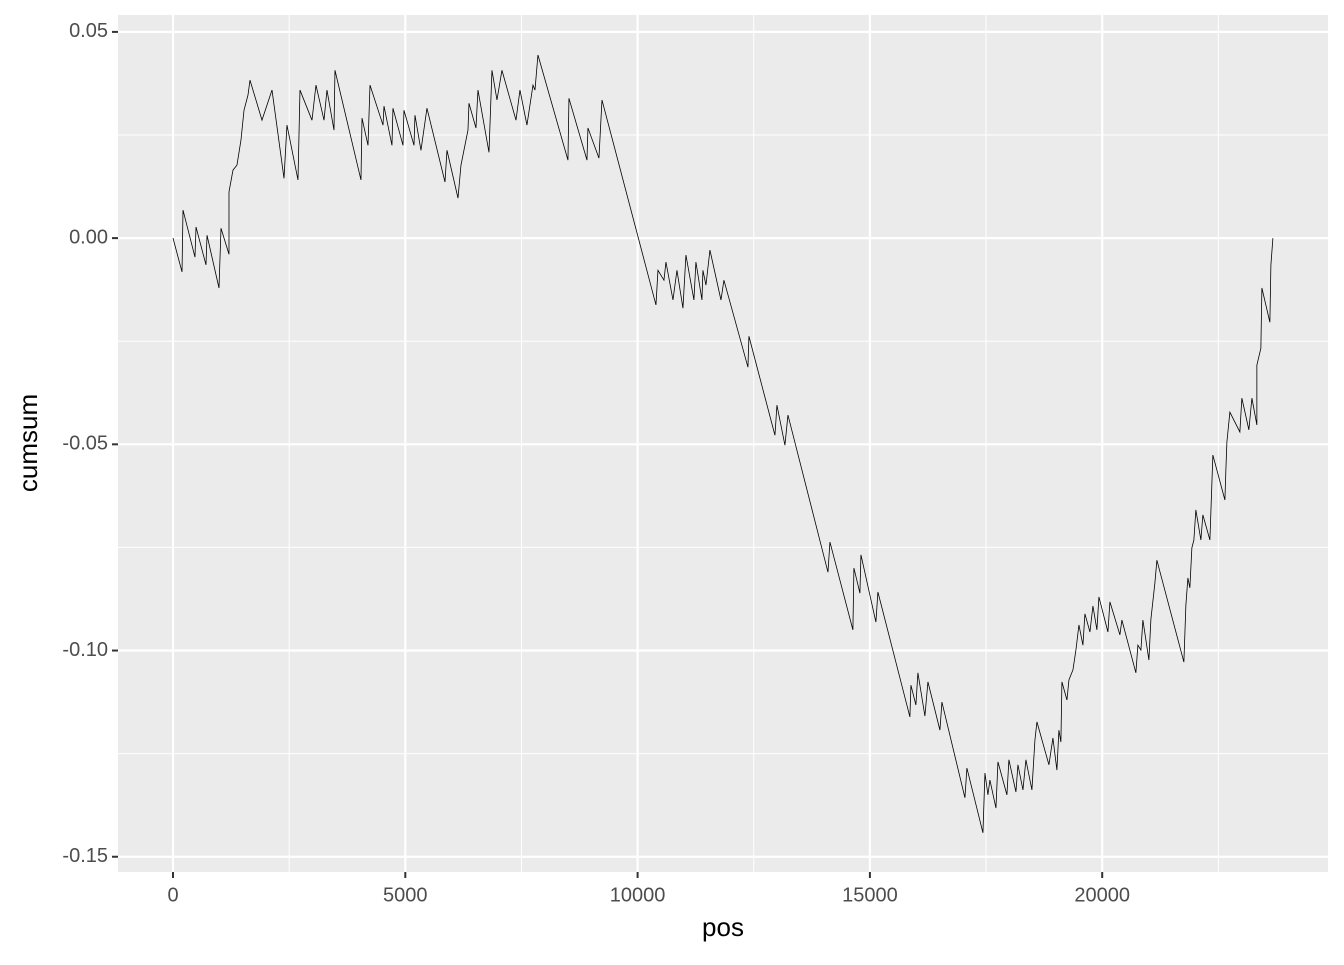  I want to click on x-tick-label: 10000, so click(638, 895).